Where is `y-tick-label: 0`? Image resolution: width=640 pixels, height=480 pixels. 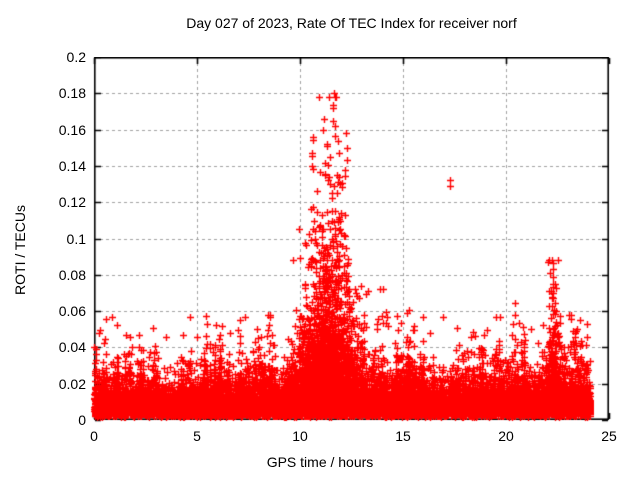 y-tick-label: 0 is located at coordinates (82, 420).